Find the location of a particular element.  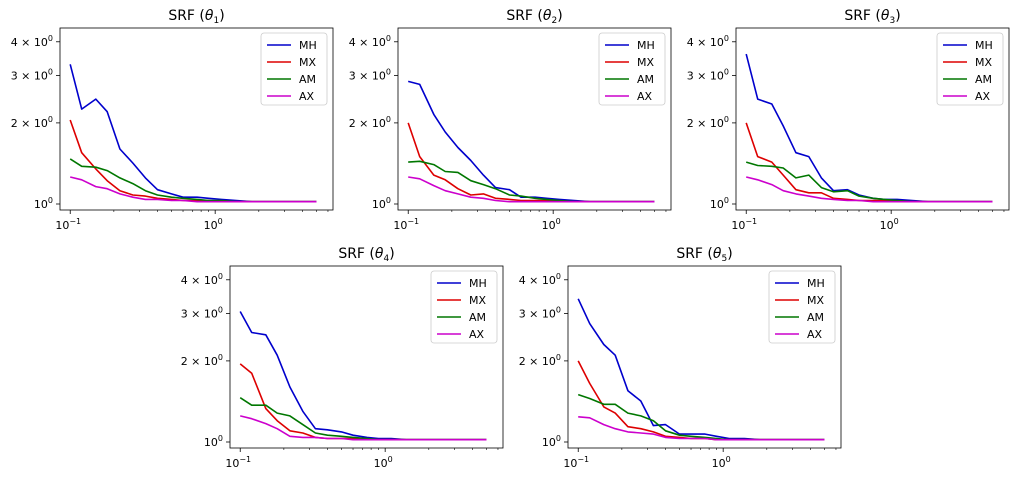

y-tick-label: 3 × 100 is located at coordinates (370, 74).